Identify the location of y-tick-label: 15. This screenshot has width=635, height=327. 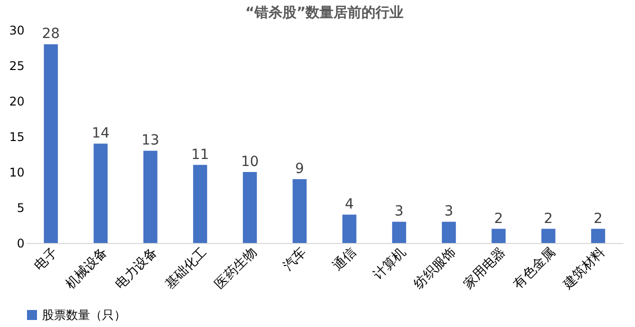
(16, 137).